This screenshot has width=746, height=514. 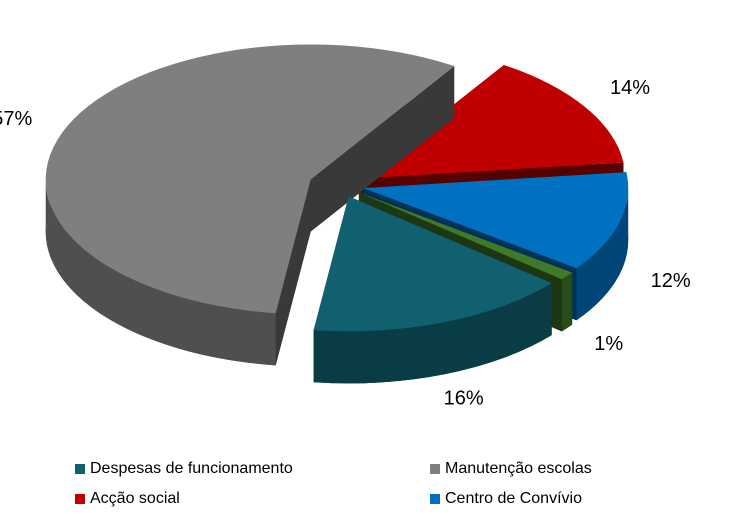 What do you see at coordinates (513, 498) in the screenshot?
I see `legend-label: Centro de Convívio` at bounding box center [513, 498].